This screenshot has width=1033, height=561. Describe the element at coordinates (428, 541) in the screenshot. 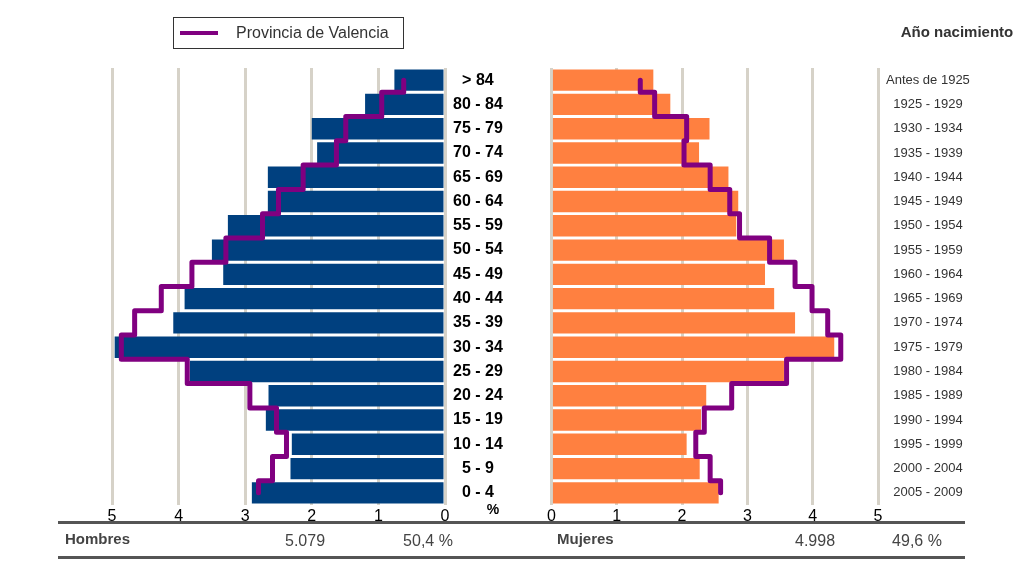

I see `text: 50,4 %` at that location.